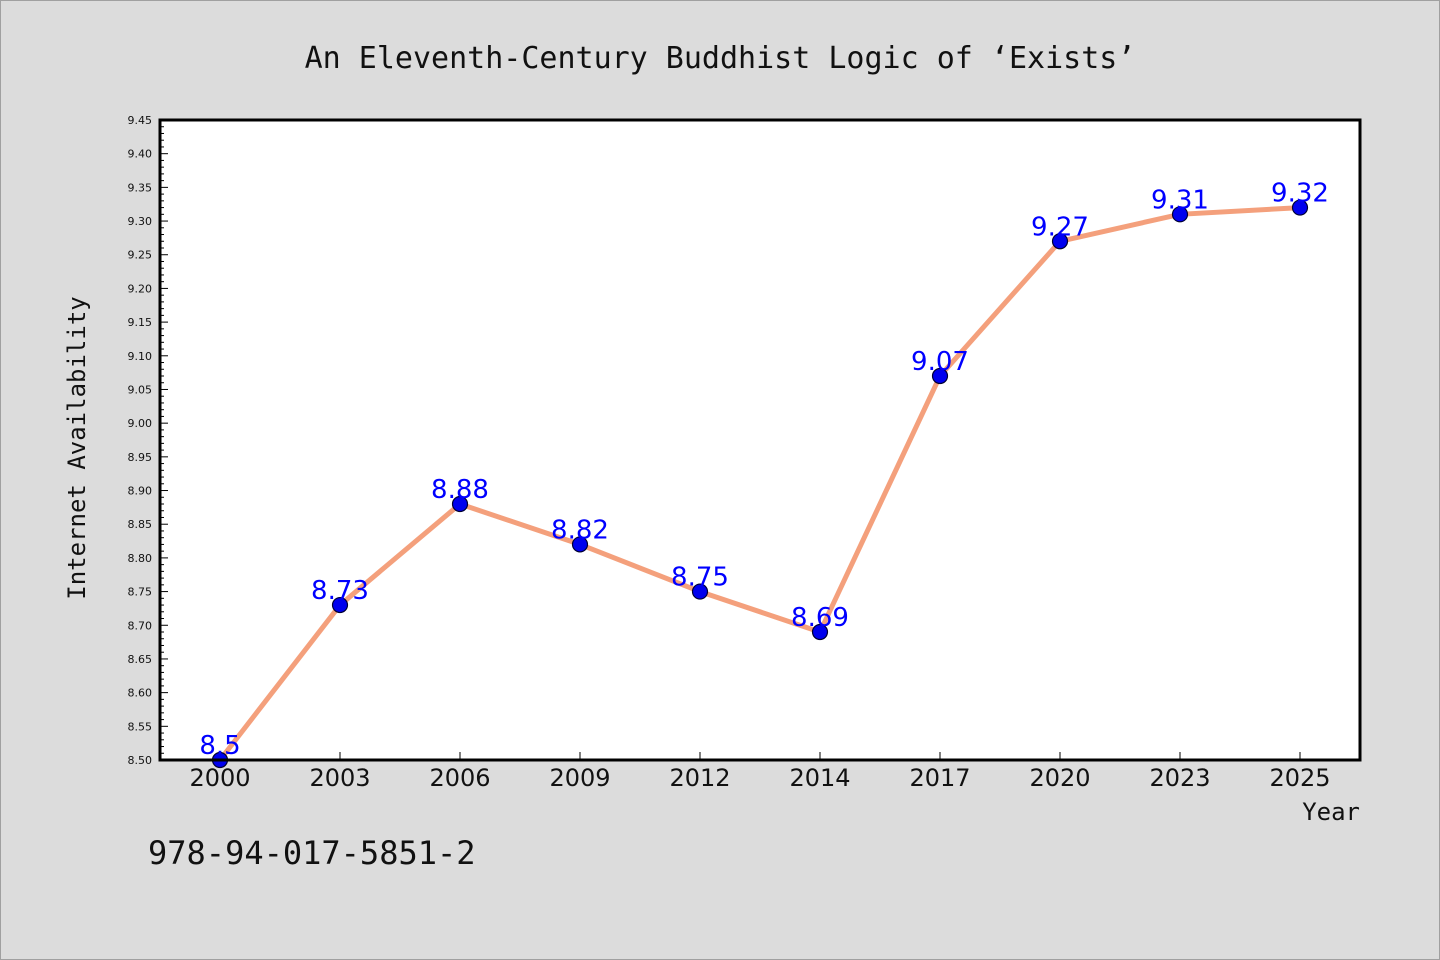 The height and width of the screenshot is (960, 1440). What do you see at coordinates (140, 760) in the screenshot?
I see `y-tick-label: 8.50` at bounding box center [140, 760].